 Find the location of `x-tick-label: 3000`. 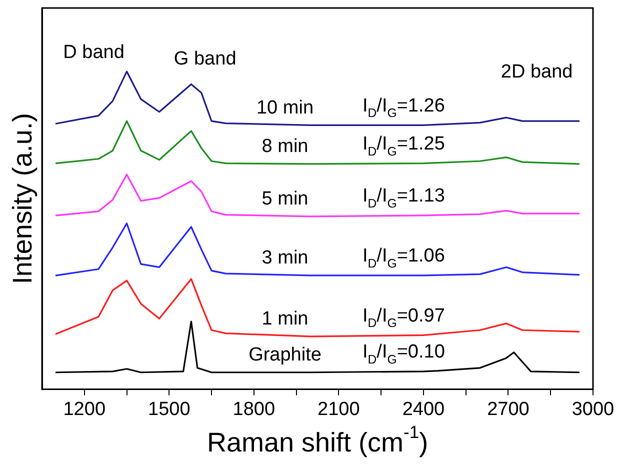

x-tick-label: 3000 is located at coordinates (593, 409).